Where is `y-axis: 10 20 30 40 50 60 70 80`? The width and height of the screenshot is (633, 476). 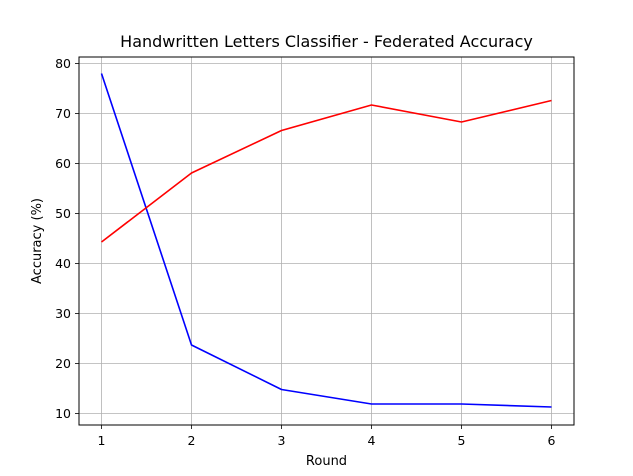 y-axis: 10 20 30 40 50 60 70 80 is located at coordinates (67, 238).